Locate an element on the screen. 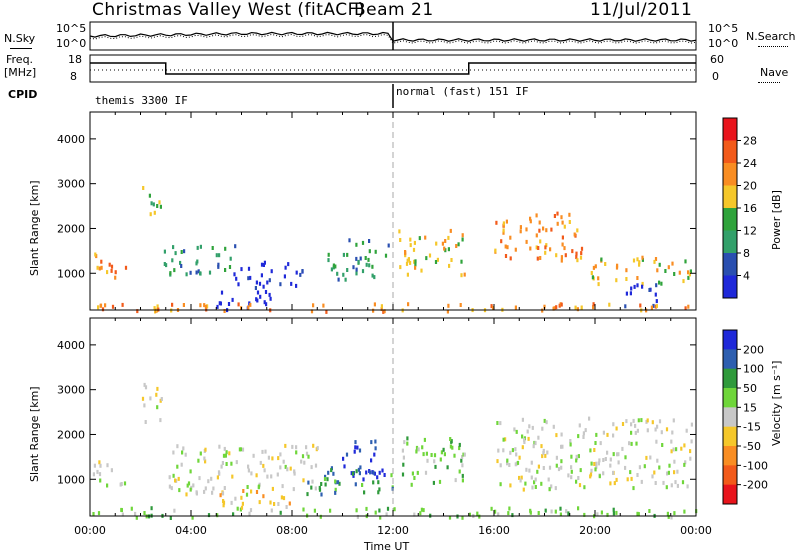 The height and width of the screenshot is (554, 800). velocity-colorbar-segment is located at coordinates (730, 475).